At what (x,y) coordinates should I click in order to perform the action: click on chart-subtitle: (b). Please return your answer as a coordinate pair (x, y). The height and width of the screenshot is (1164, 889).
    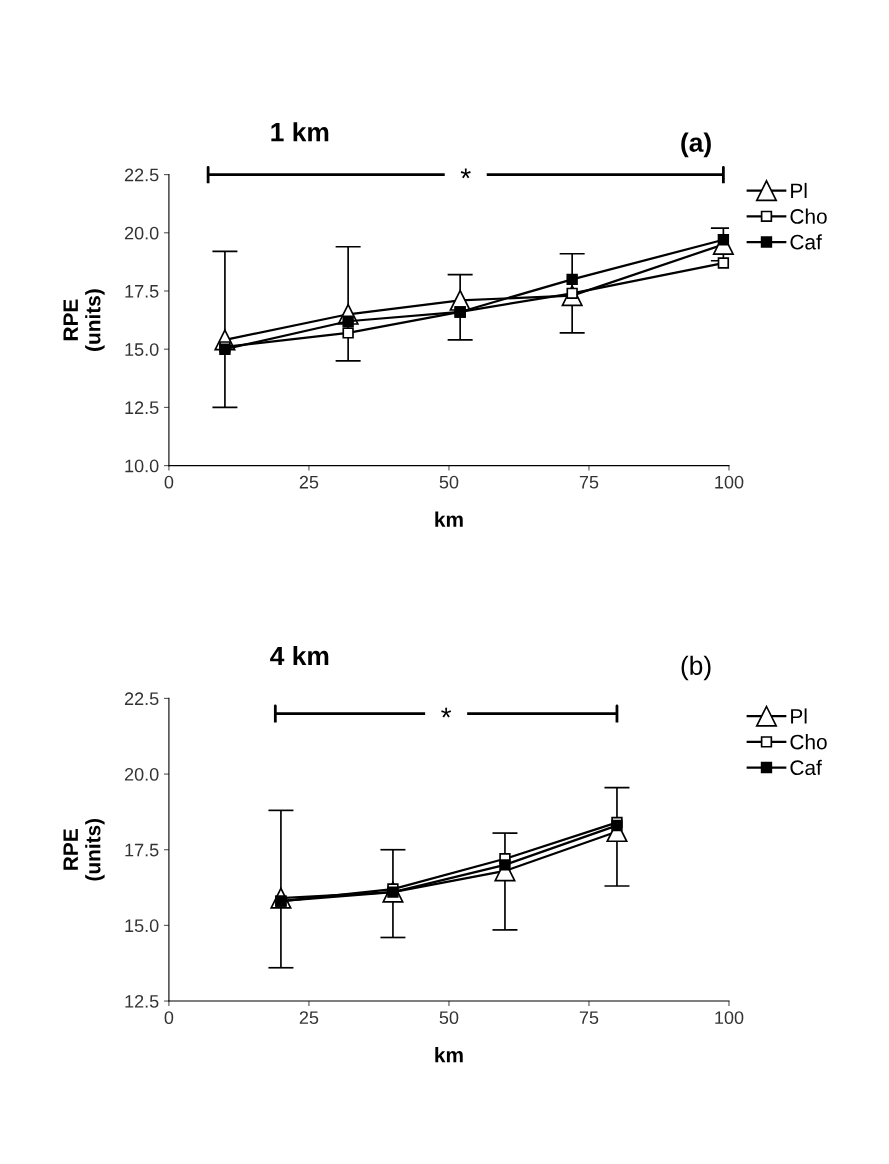
    Looking at the image, I should click on (696, 668).